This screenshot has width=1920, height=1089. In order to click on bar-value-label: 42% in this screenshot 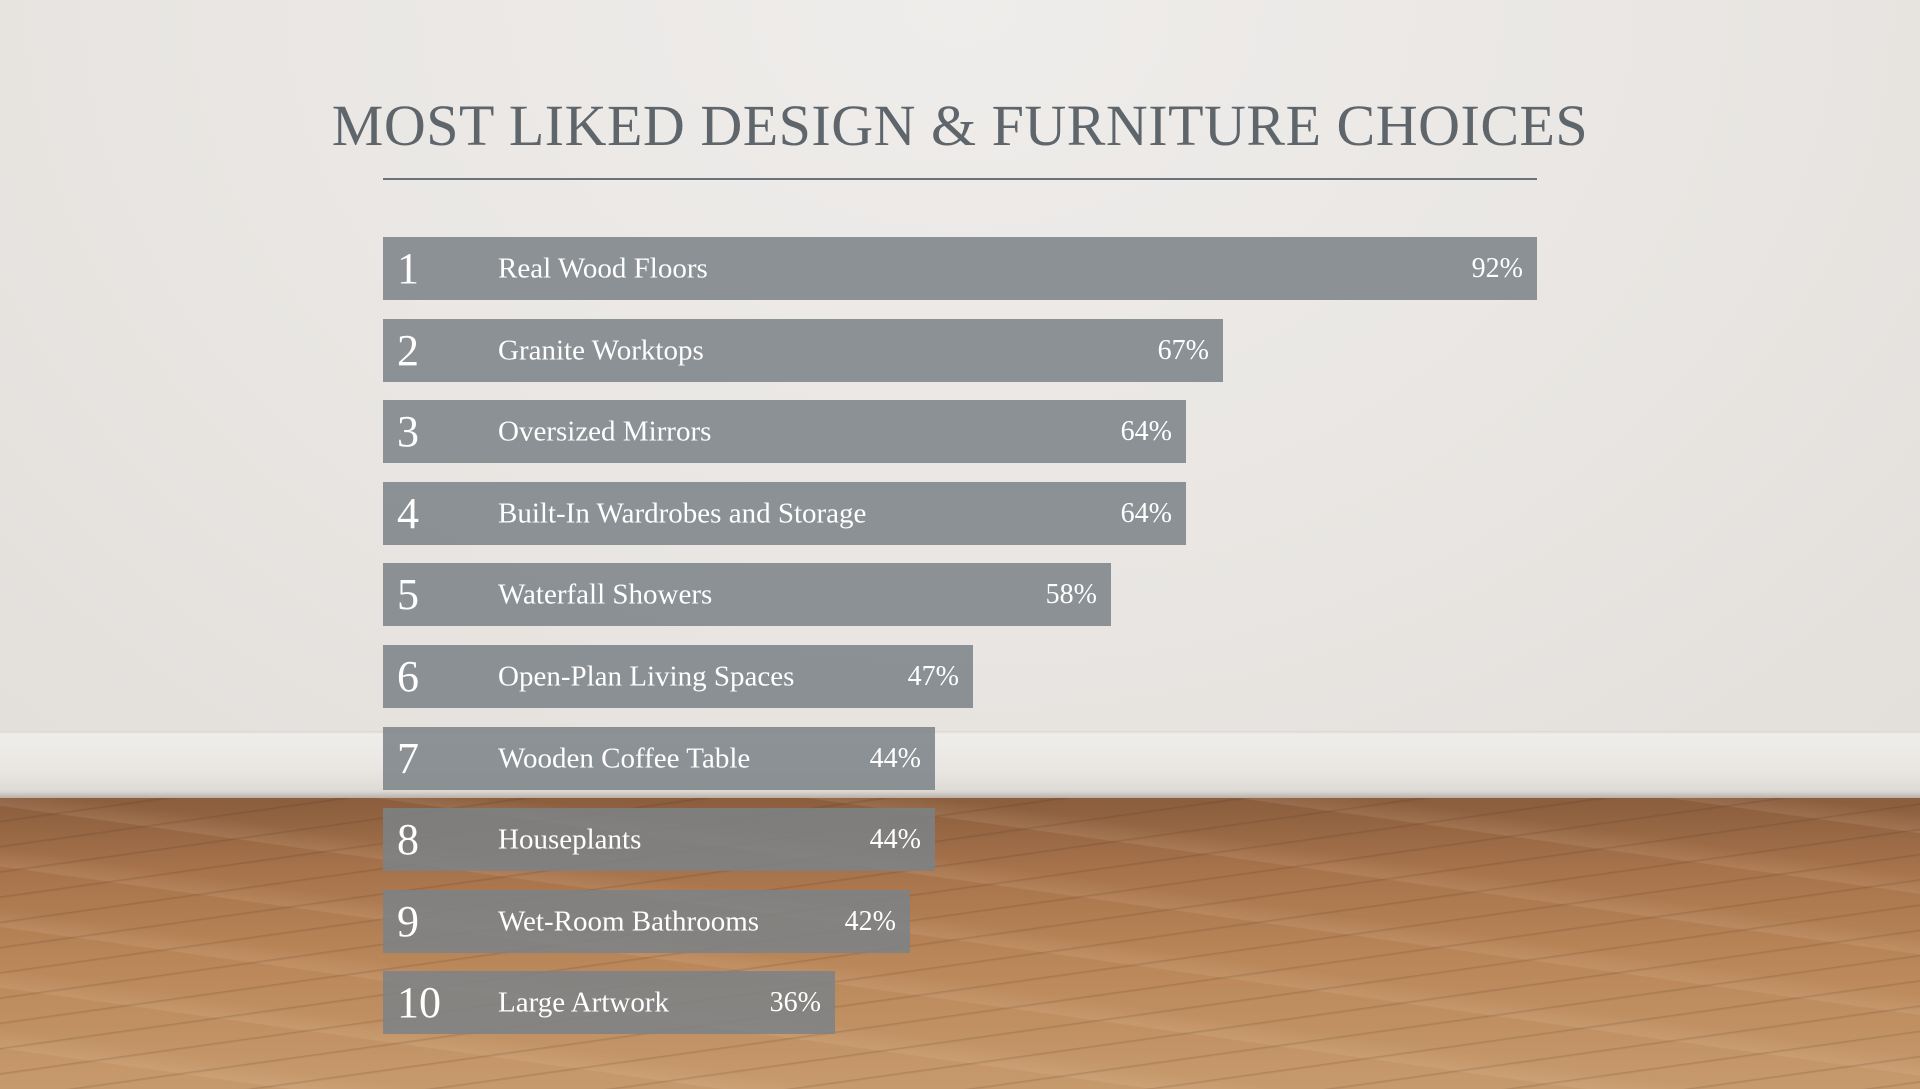, I will do `click(870, 921)`.